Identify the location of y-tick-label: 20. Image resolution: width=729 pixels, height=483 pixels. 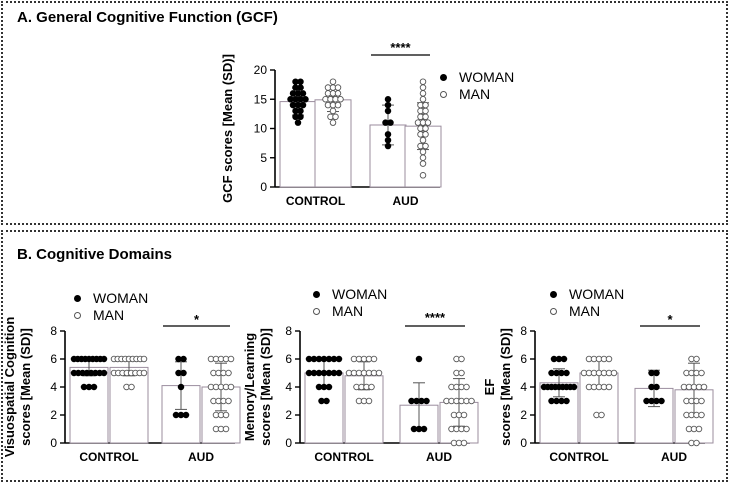
(261, 70).